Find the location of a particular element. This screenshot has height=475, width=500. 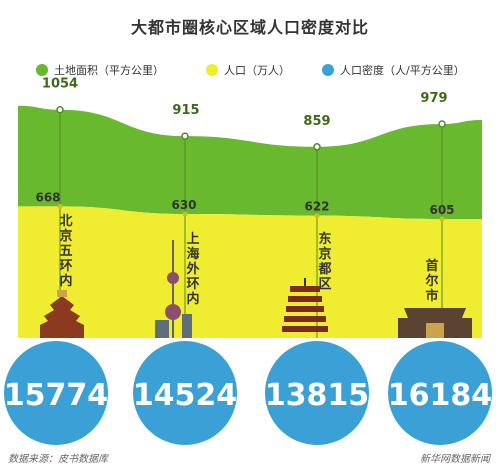

svg-text: 五 is located at coordinates (65, 251).